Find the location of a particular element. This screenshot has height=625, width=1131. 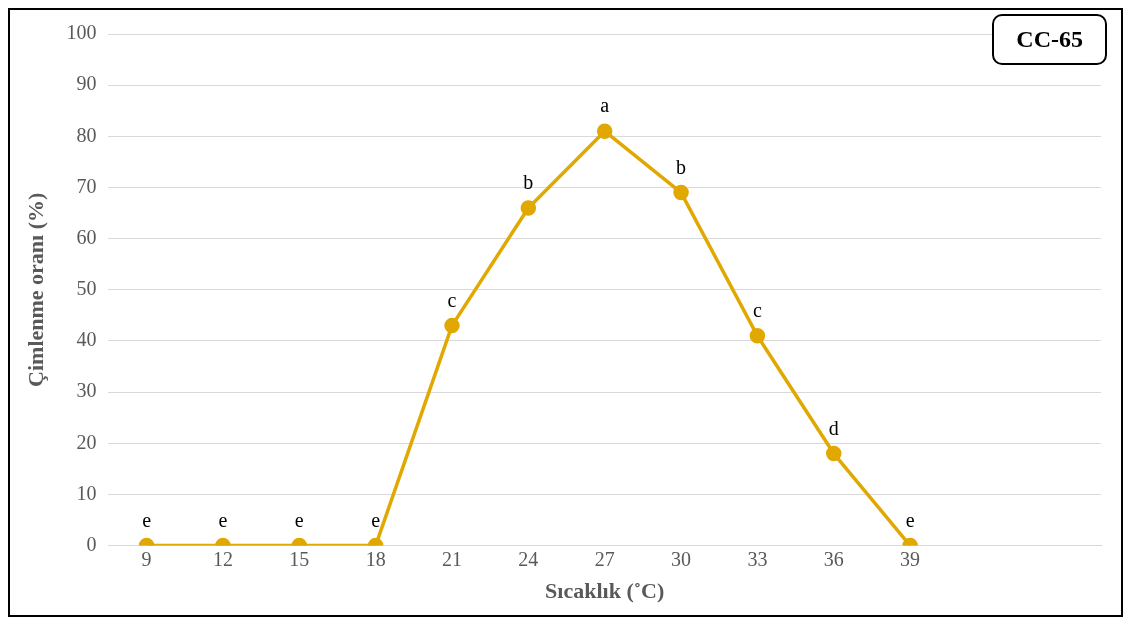

x-tick-label: 9 is located at coordinates (146, 558).